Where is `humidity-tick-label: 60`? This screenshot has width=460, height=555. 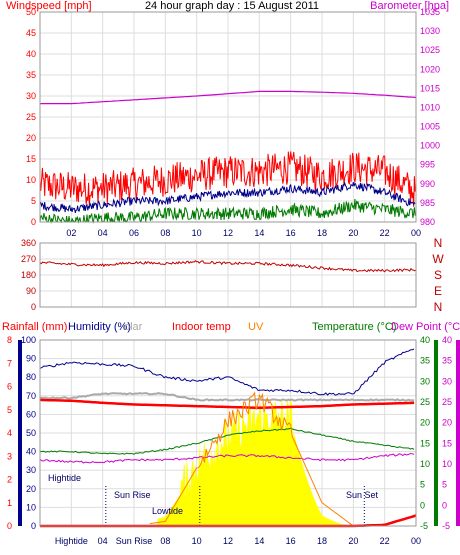 humidity-tick-label: 60 is located at coordinates (31, 414).